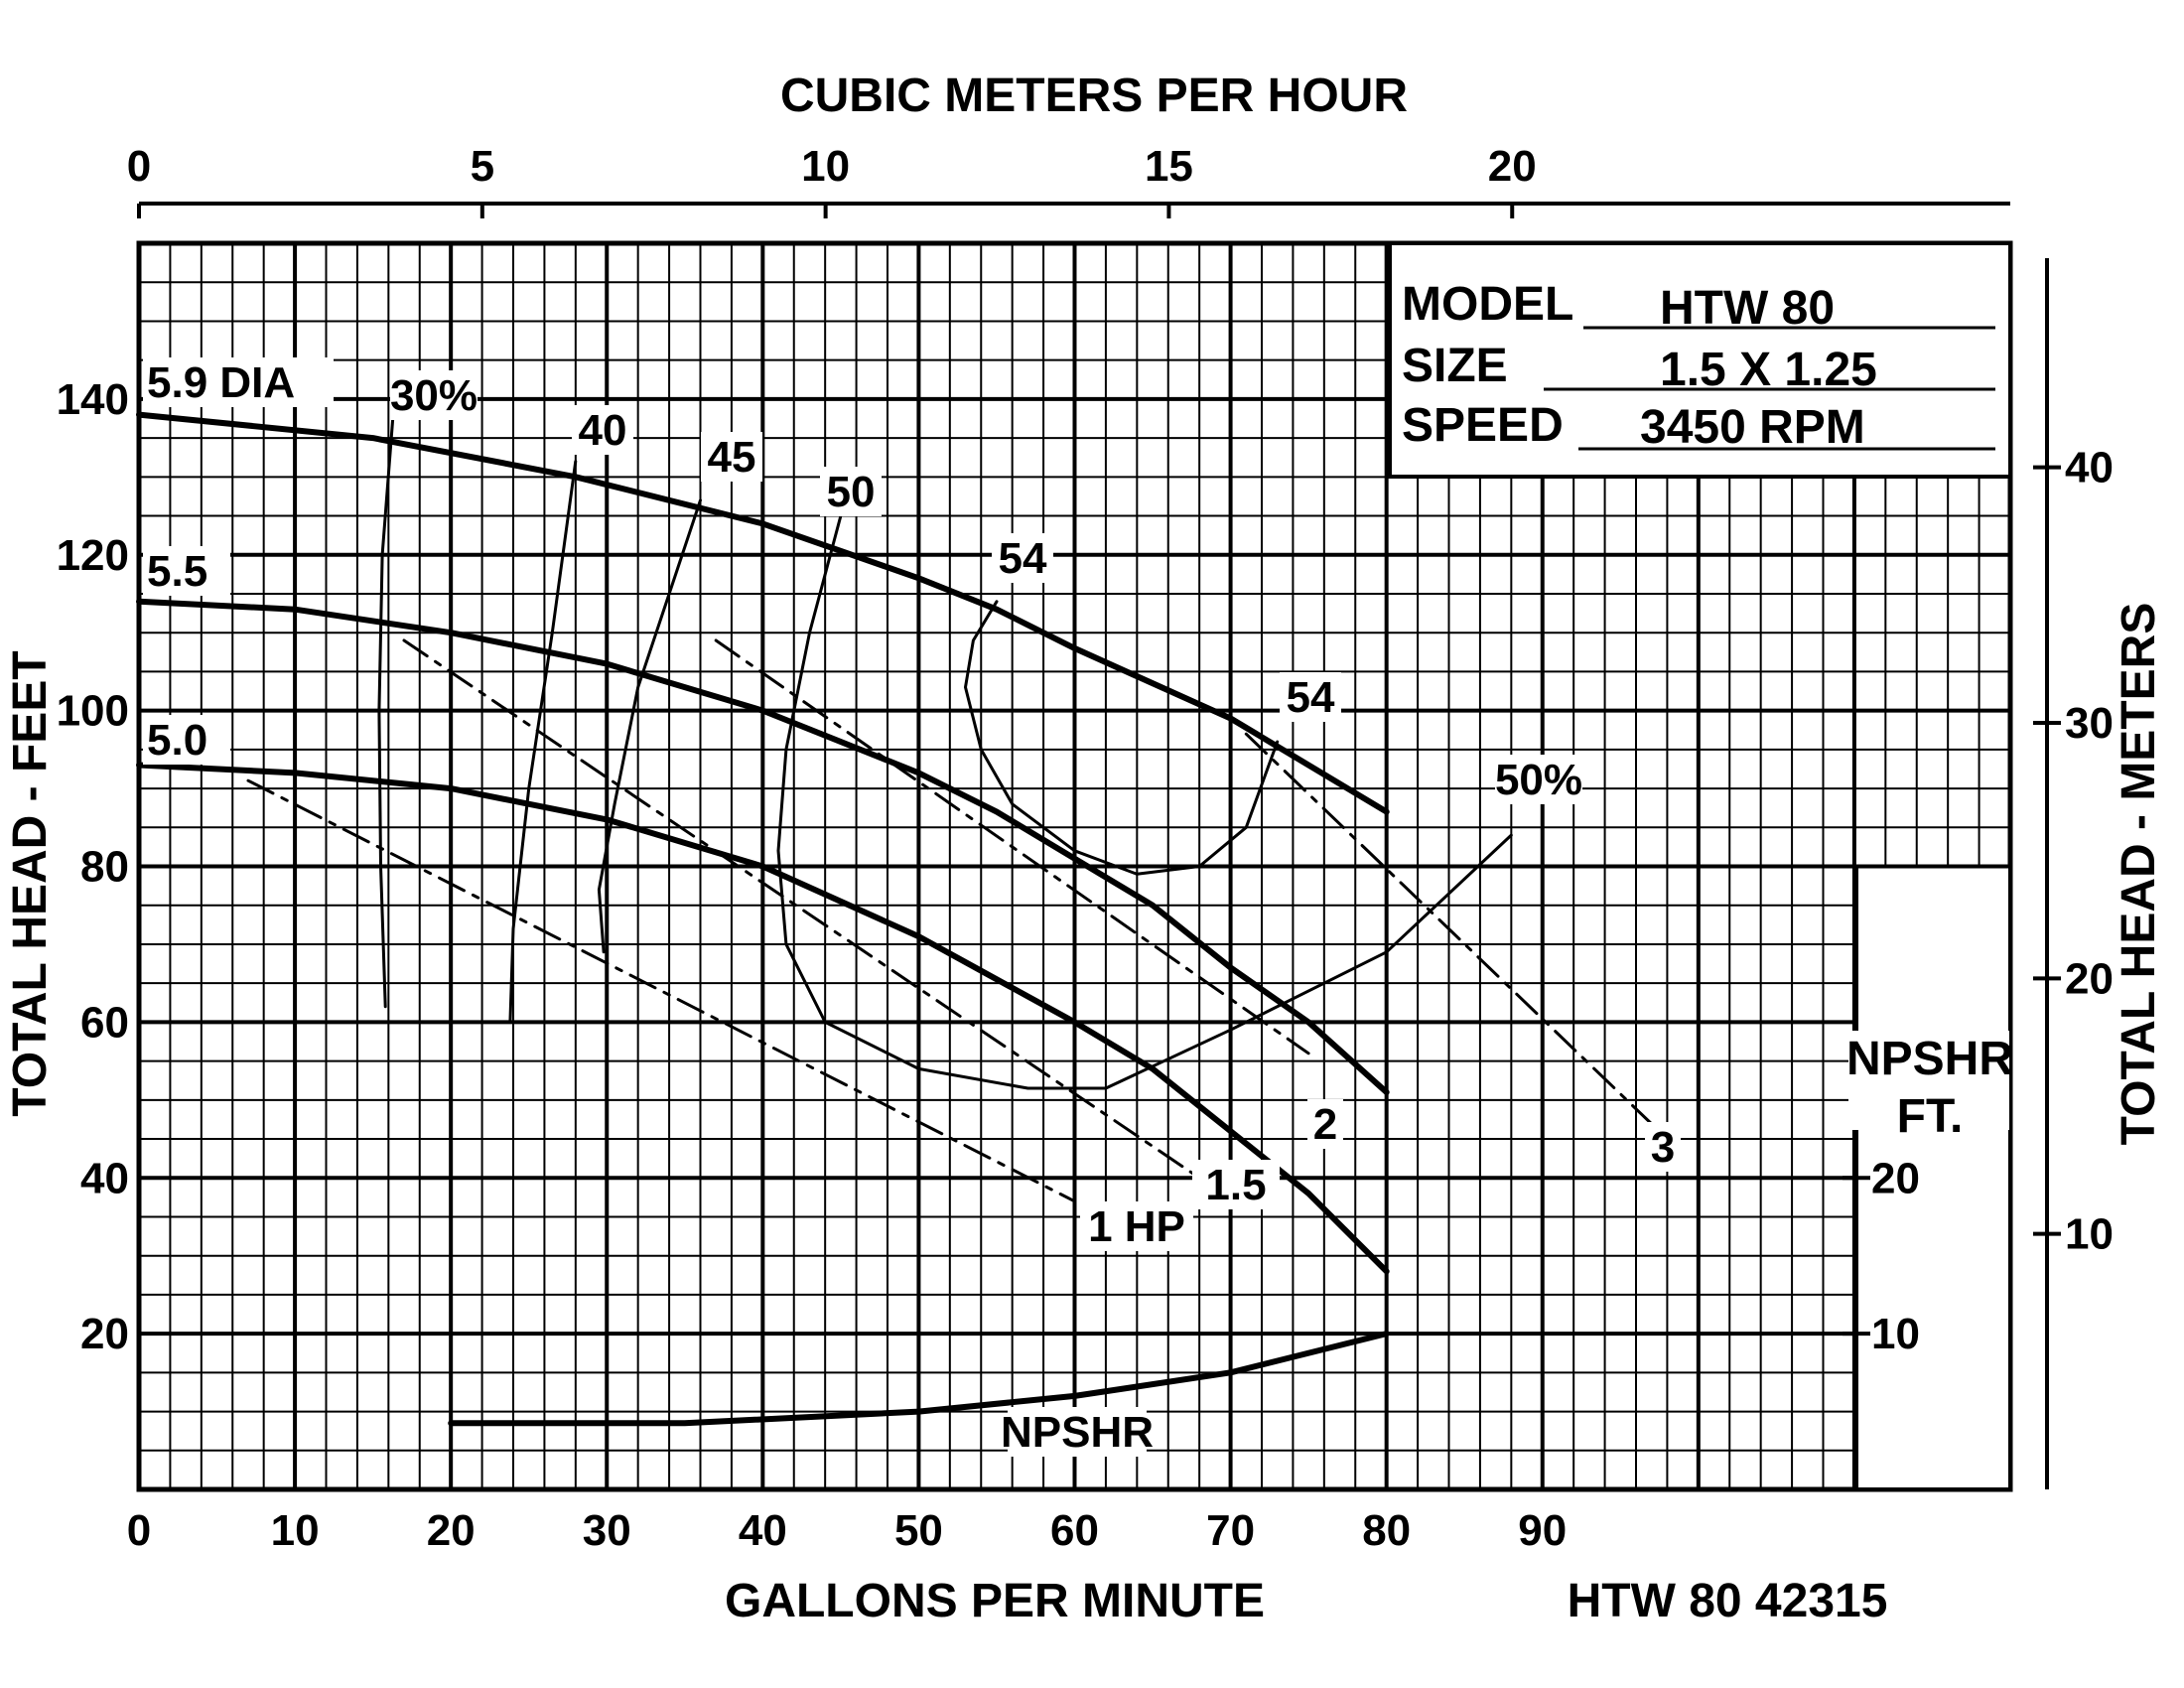  I want to click on series-30-label-bg, so click(434, 395).